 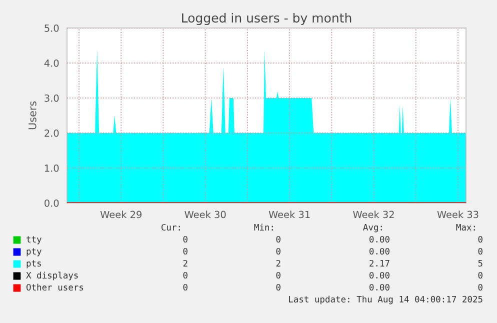 I want to click on legend-label: tty, so click(x=34, y=240).